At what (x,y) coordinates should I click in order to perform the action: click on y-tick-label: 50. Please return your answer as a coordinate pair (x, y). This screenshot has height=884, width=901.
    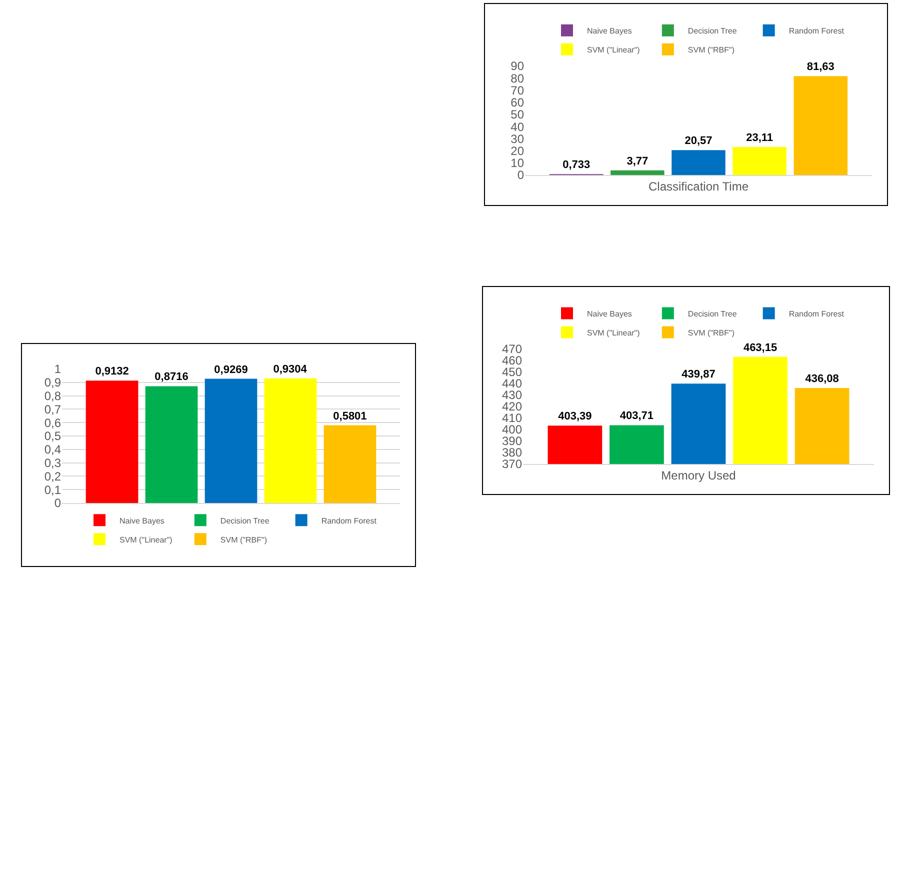
    Looking at the image, I should click on (517, 115).